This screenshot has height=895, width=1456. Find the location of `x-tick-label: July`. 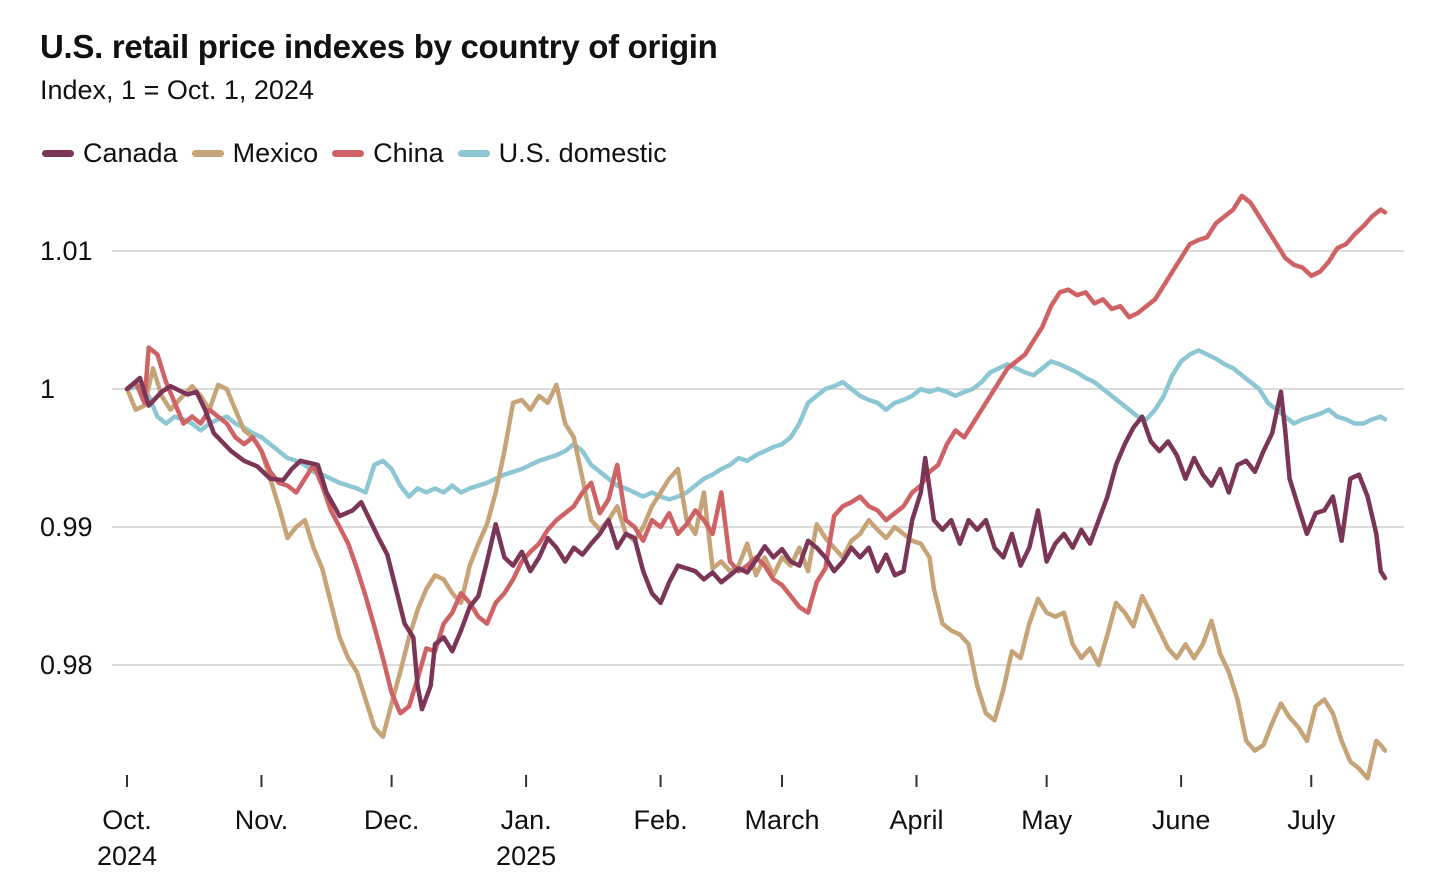

x-tick-label: July is located at coordinates (1311, 820).